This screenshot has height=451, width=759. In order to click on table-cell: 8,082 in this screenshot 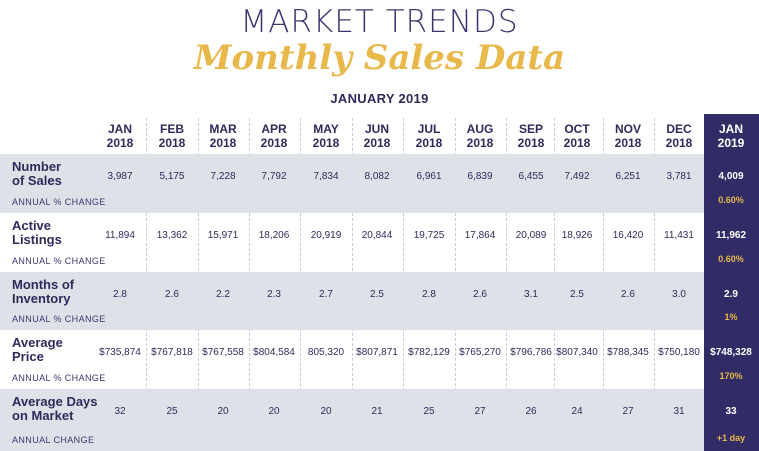, I will do `click(377, 176)`.